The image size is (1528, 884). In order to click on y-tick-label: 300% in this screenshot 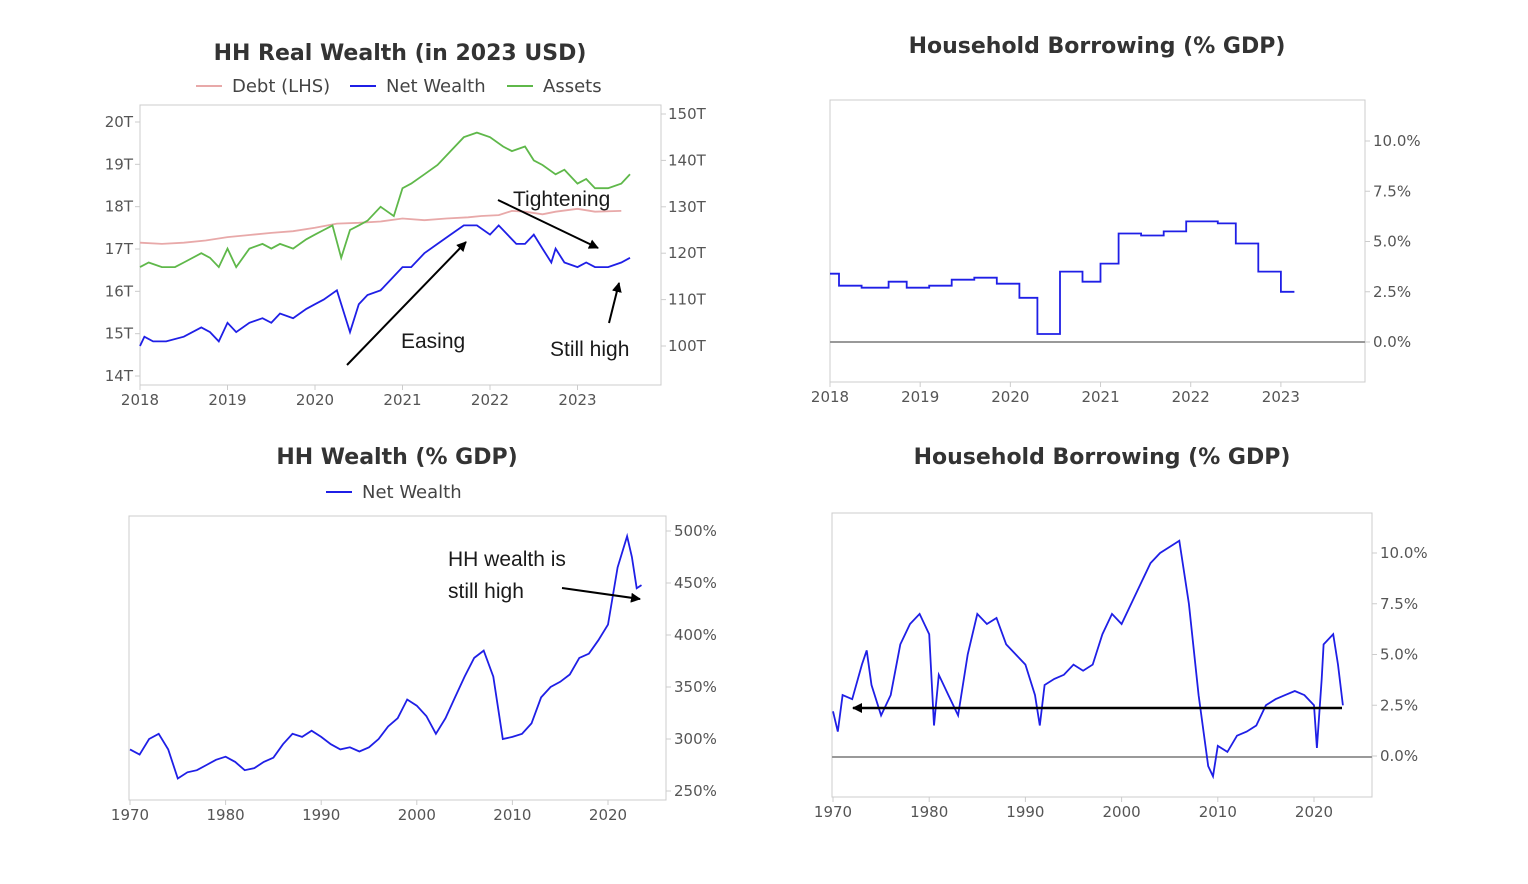, I will do `click(695, 739)`.